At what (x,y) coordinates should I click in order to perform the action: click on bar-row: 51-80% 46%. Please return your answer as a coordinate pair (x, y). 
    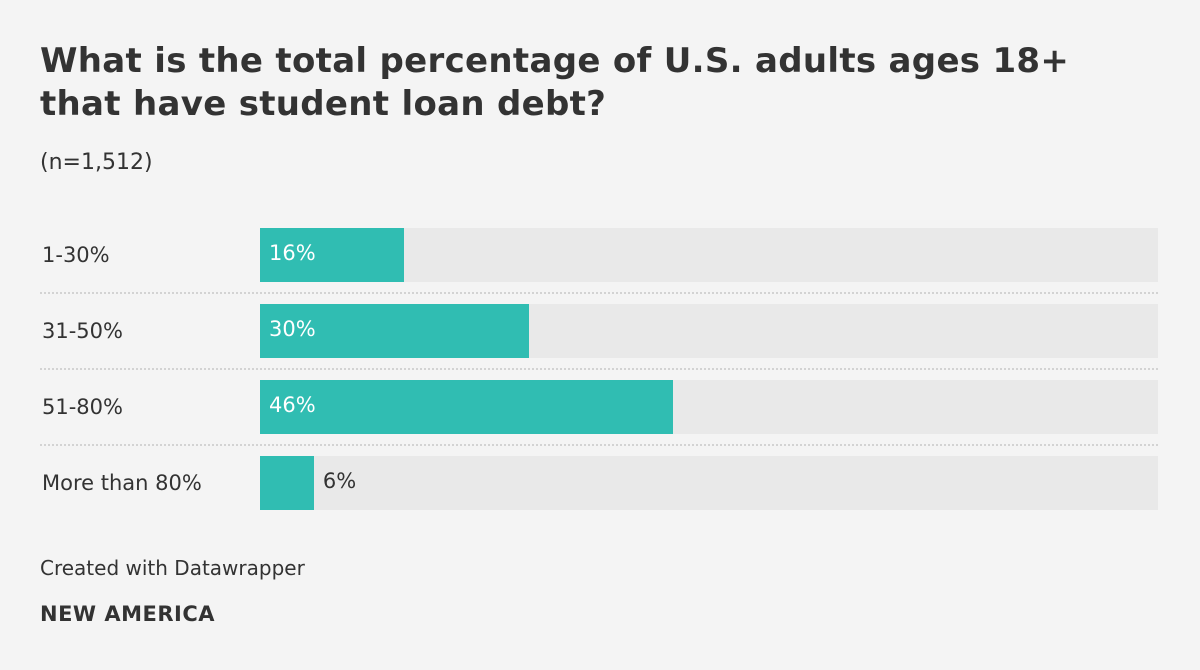
    Looking at the image, I should click on (600, 407).